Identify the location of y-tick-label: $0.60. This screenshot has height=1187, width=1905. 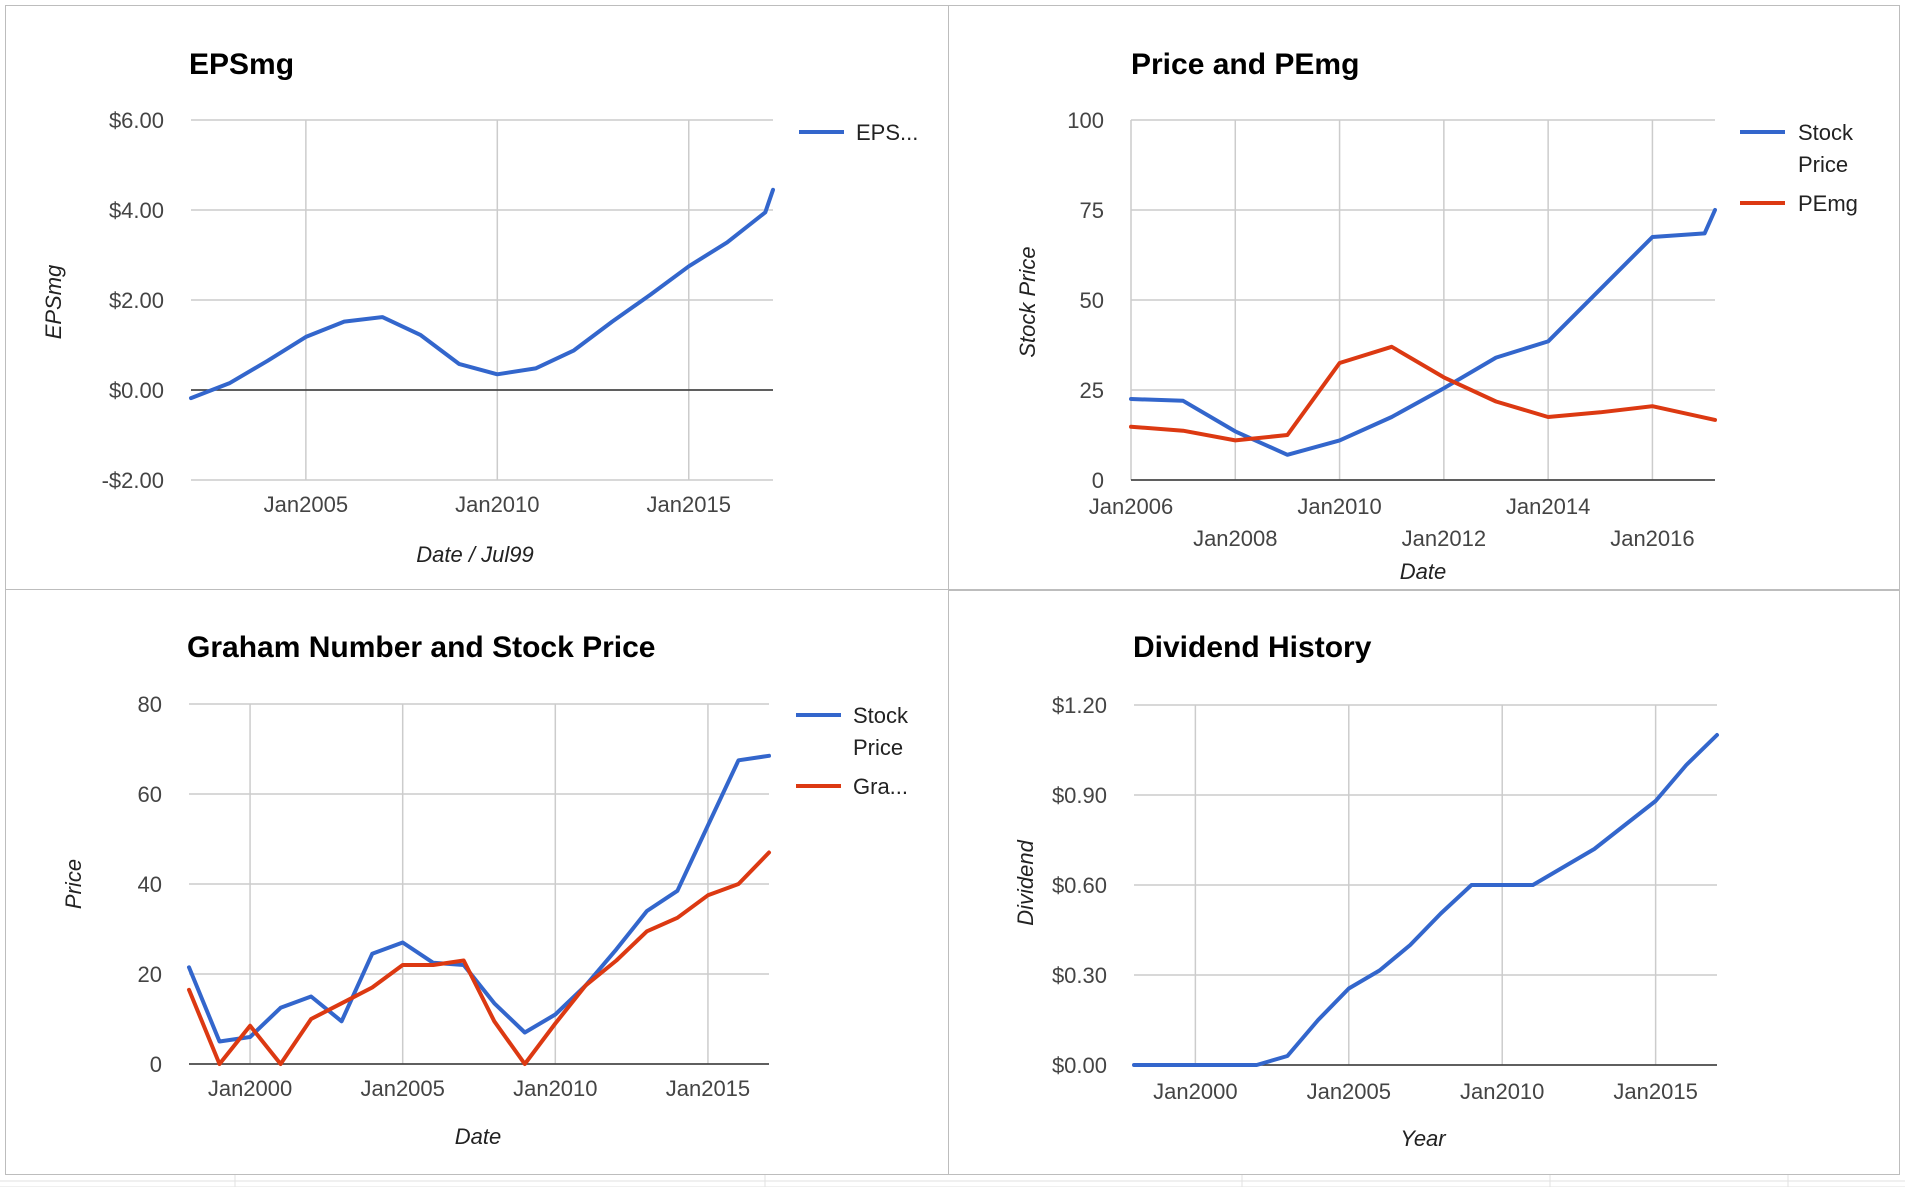
(1079, 885).